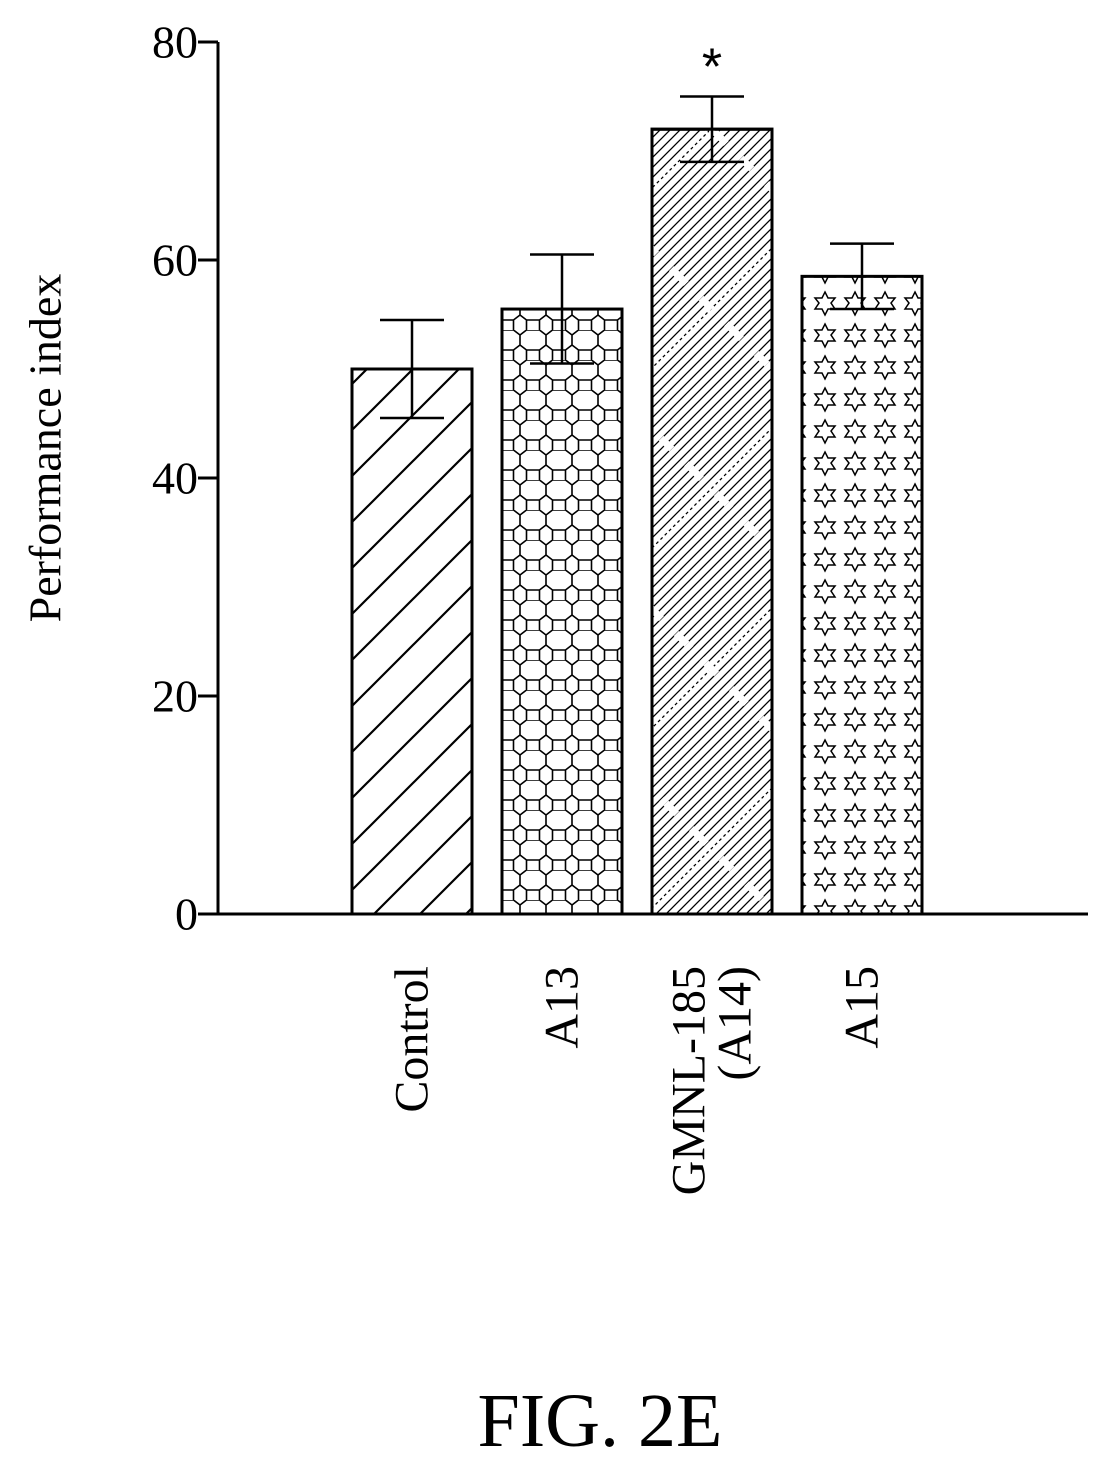  Describe the element at coordinates (186, 914) in the screenshot. I see `y-tick-label: 0` at that location.